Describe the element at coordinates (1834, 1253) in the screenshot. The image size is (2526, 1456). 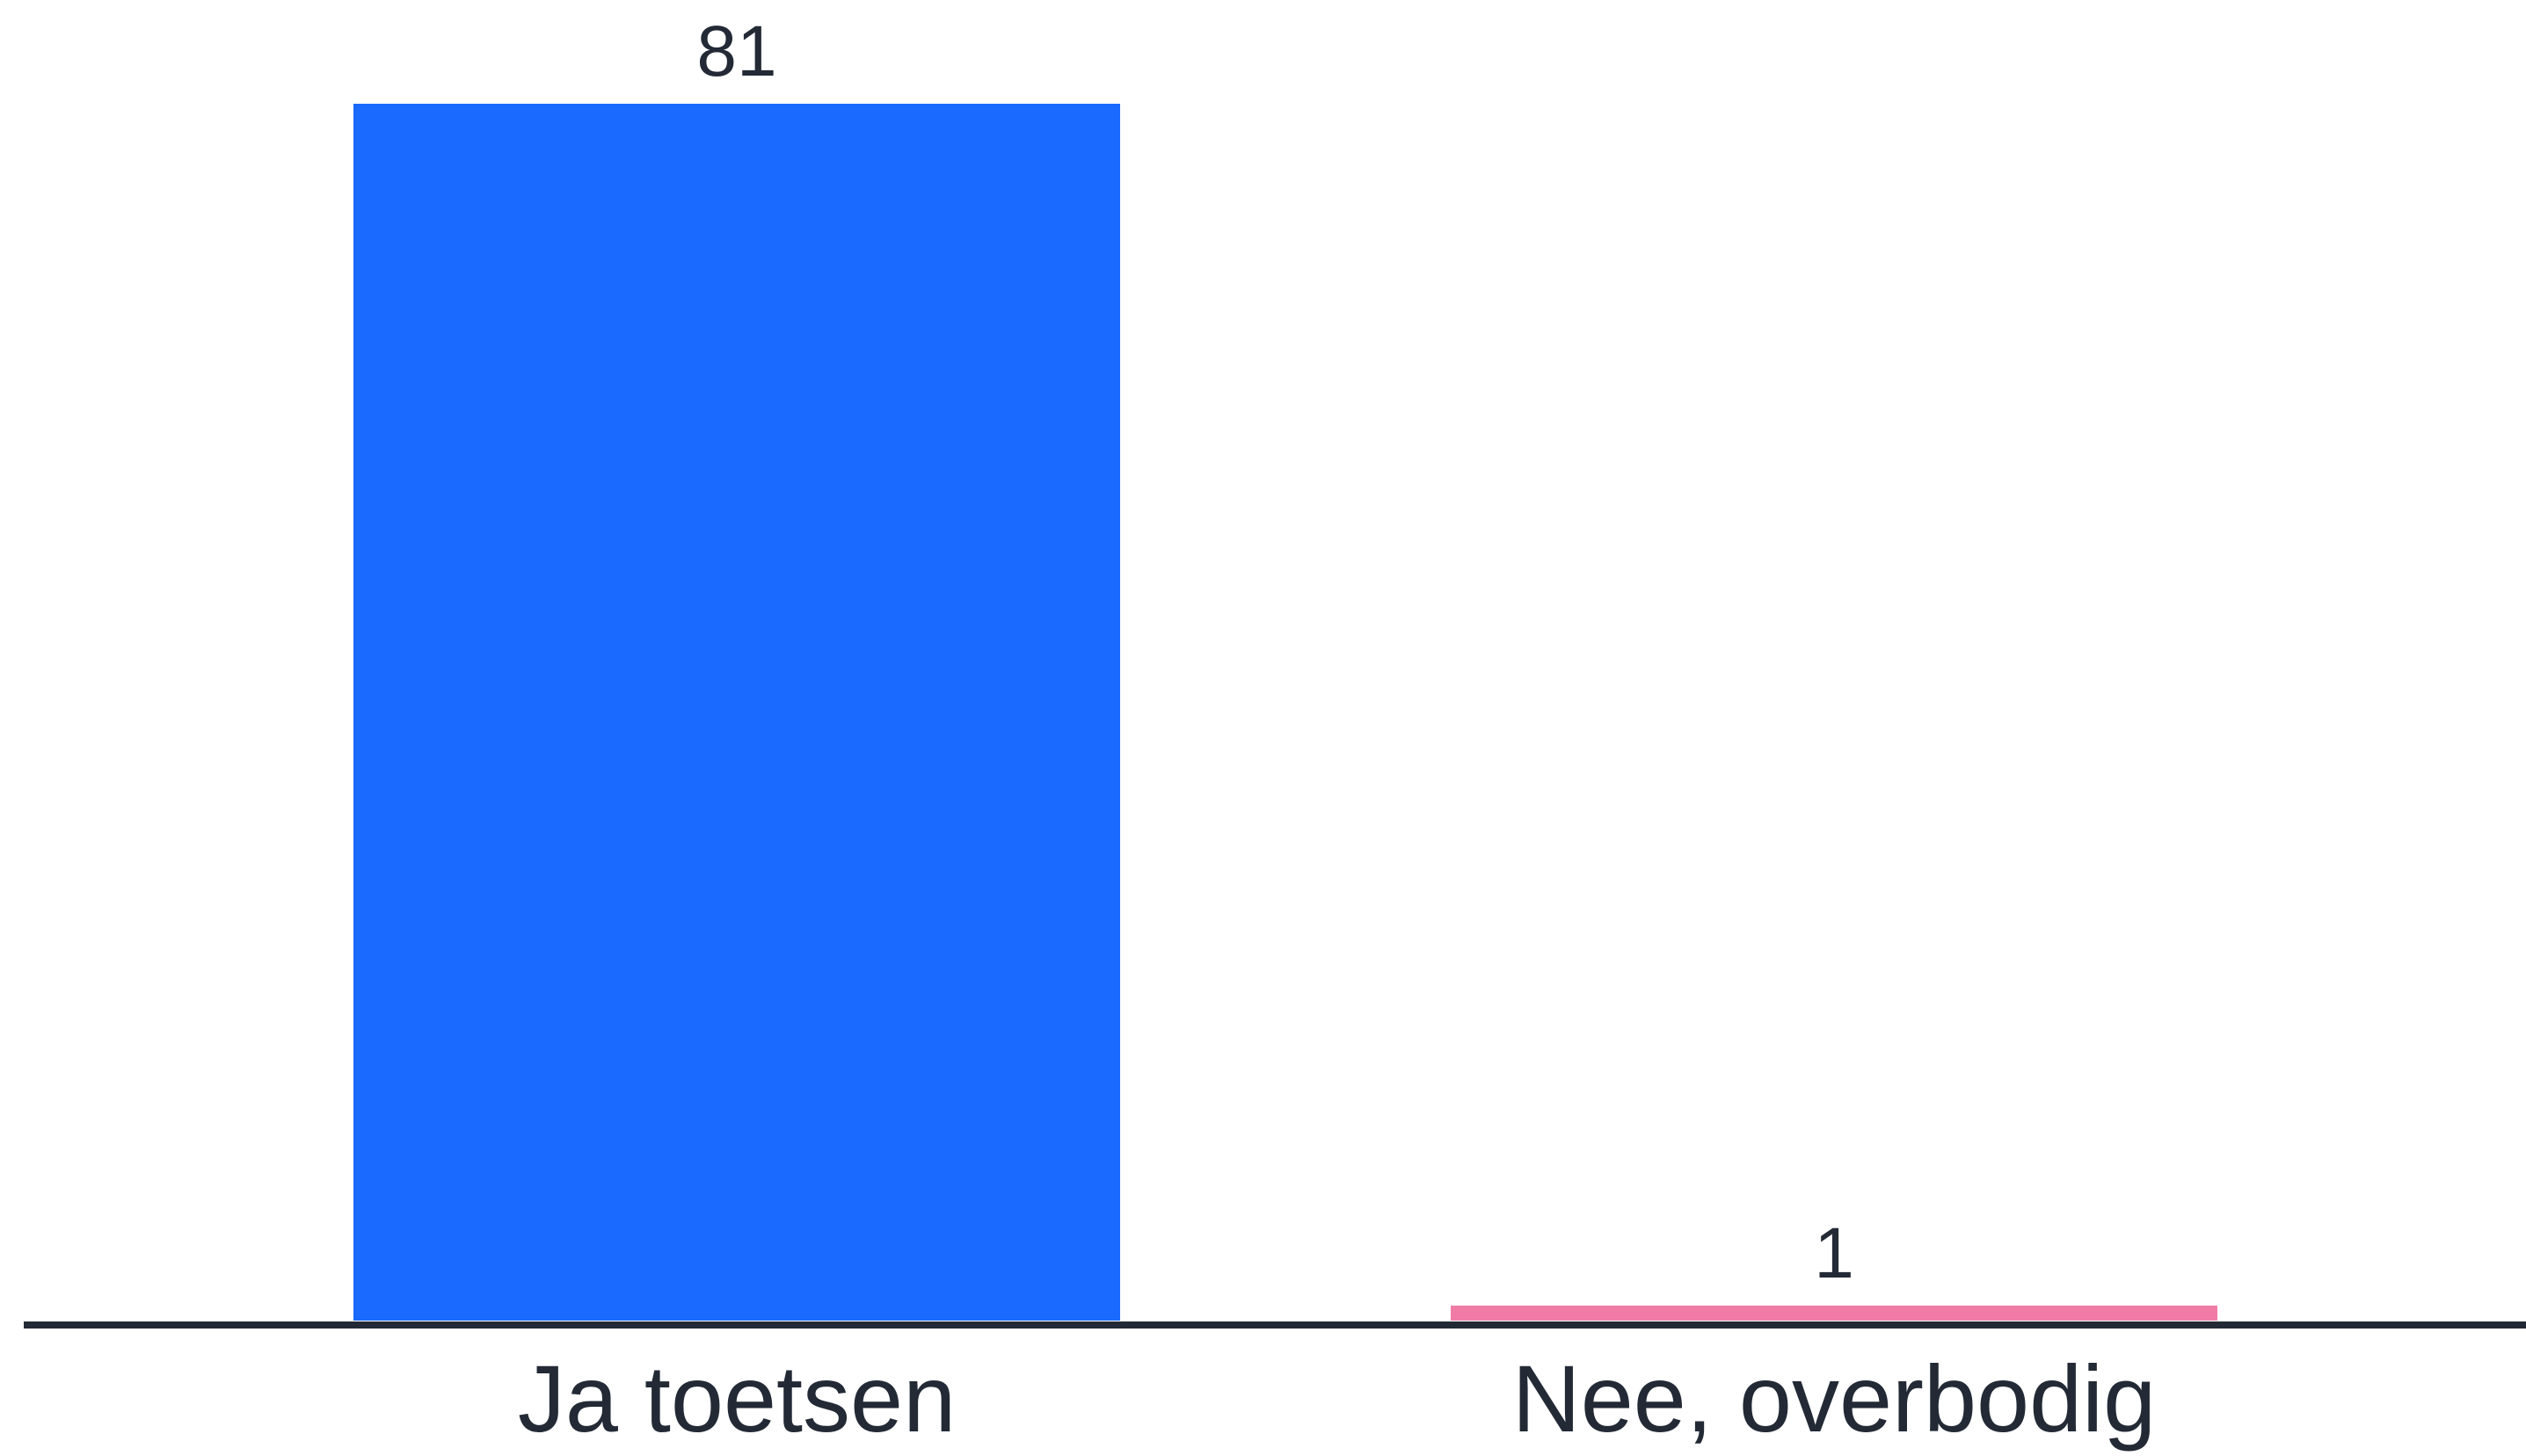
I see `data-label-2: 1` at that location.